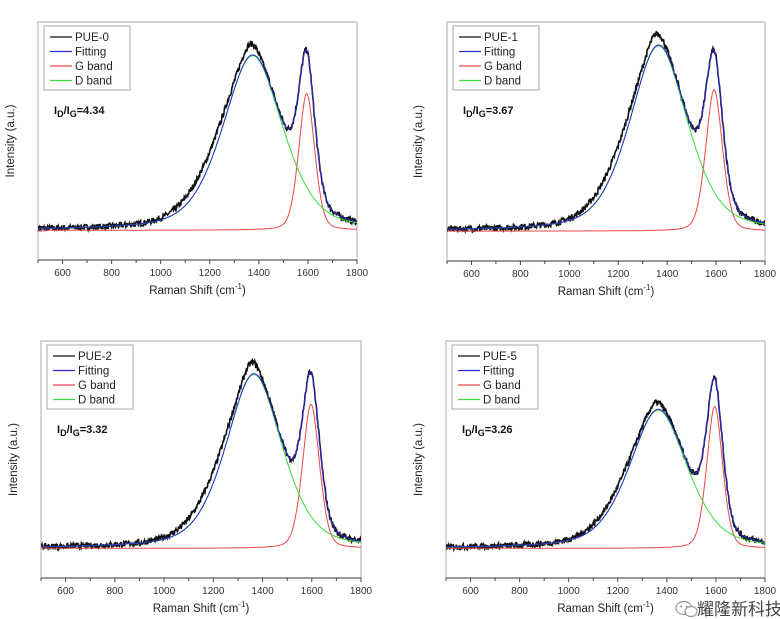 Image resolution: width=780 pixels, height=619 pixels. Describe the element at coordinates (501, 38) in the screenshot. I see `legend-label: PUE-1` at that location.